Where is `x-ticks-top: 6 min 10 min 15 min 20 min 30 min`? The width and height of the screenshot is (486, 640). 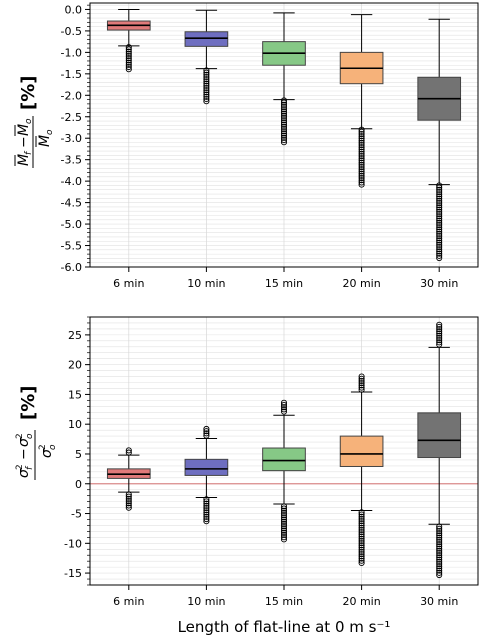
x-ticks-top: 6 min 10 min 15 min 20 min 30 min is located at coordinates (285, 278).